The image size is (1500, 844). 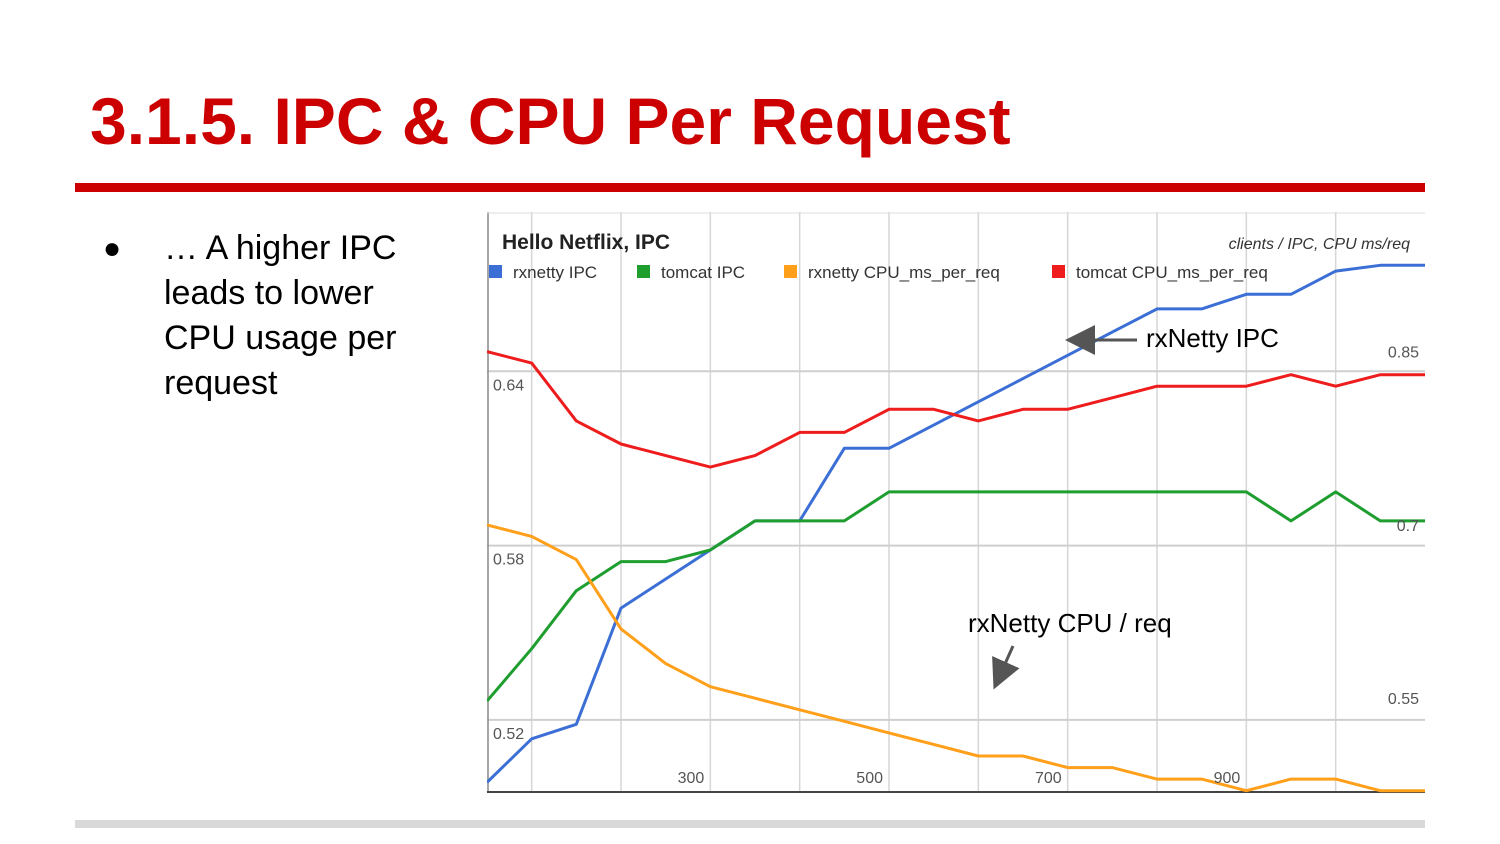 I want to click on chart-title: Hello Netflix, IPC, so click(x=586, y=242).